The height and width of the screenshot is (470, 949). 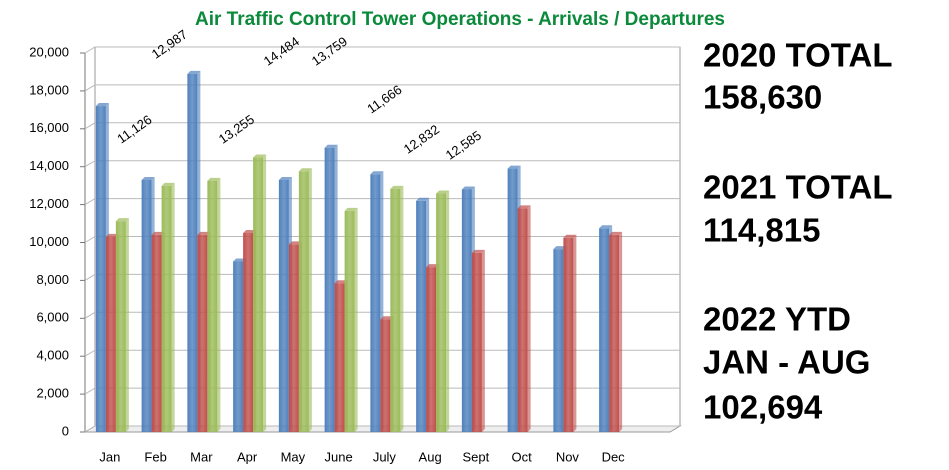 I want to click on annotation: JAN - AUG, so click(x=786, y=362).